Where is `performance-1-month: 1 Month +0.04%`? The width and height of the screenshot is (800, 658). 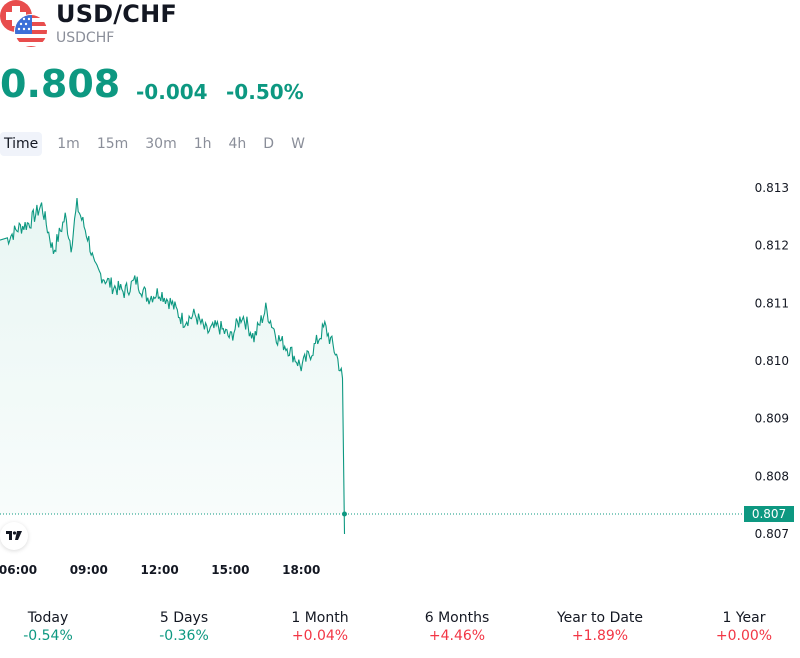 performance-1-month: 1 Month +0.04% is located at coordinates (320, 627).